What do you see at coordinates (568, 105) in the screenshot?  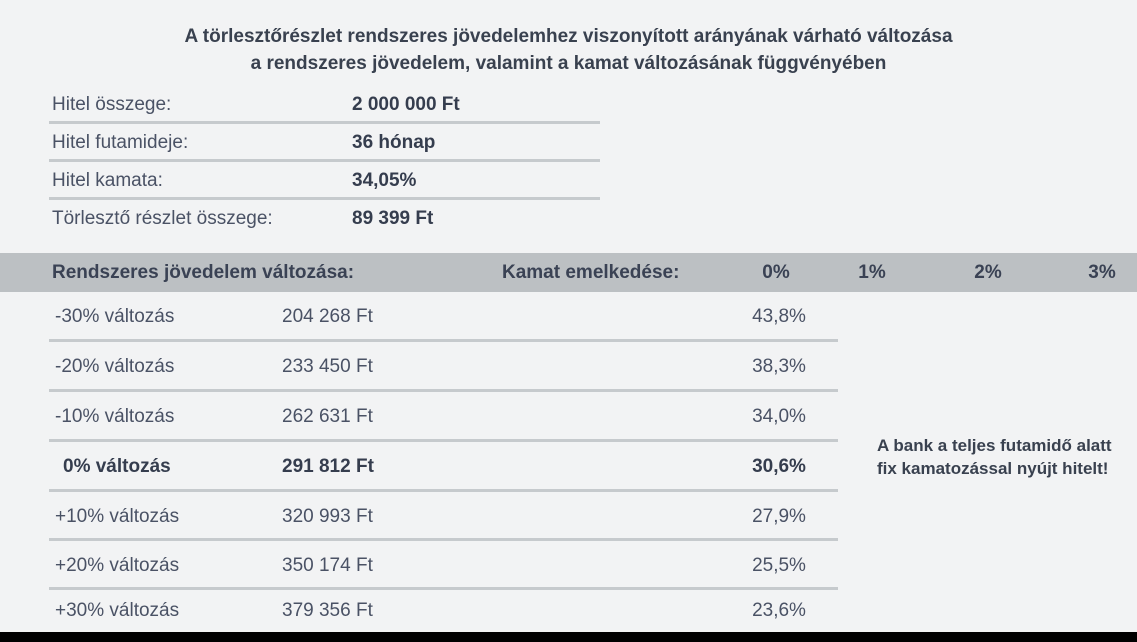 I see `loan-detail-row-amount: Hitel összege: 2 000 000 Ft` at bounding box center [568, 105].